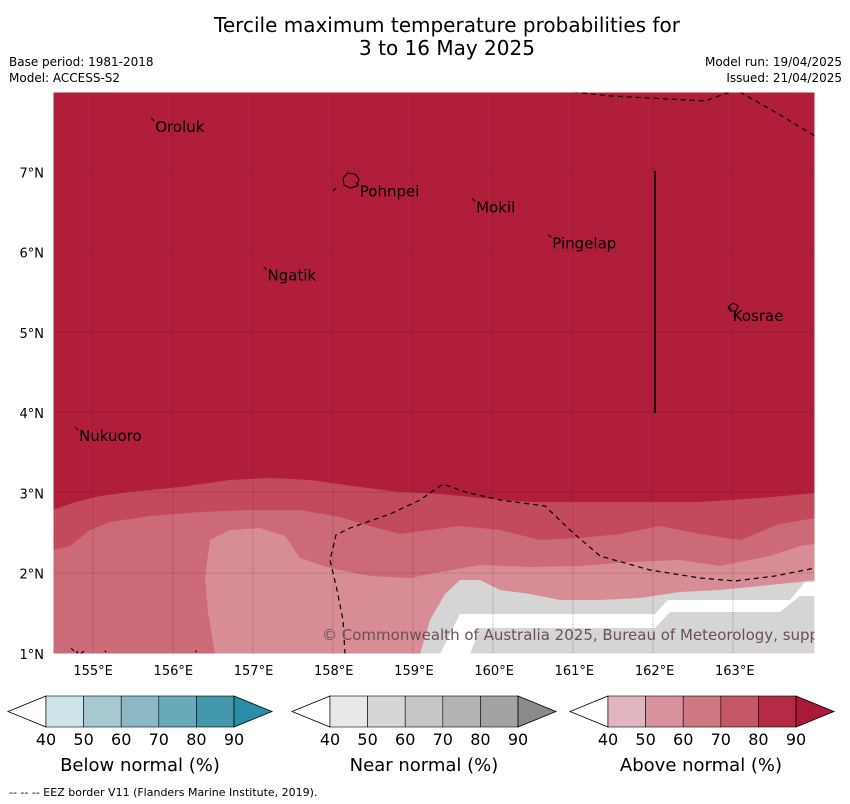 Image resolution: width=850 pixels, height=804 pixels. What do you see at coordinates (334, 671) in the screenshot?
I see `lon-label: 158°E` at bounding box center [334, 671].